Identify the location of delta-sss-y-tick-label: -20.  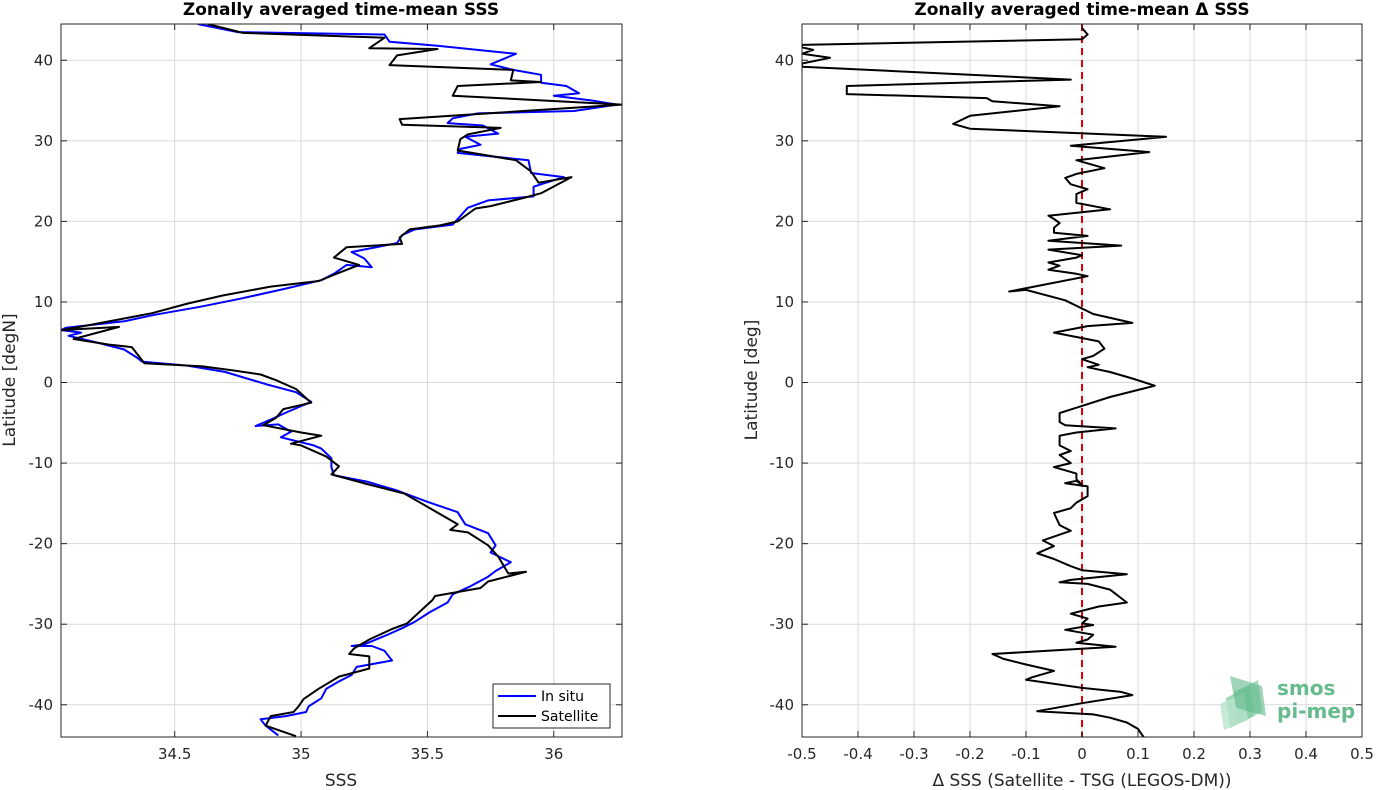
(782, 544).